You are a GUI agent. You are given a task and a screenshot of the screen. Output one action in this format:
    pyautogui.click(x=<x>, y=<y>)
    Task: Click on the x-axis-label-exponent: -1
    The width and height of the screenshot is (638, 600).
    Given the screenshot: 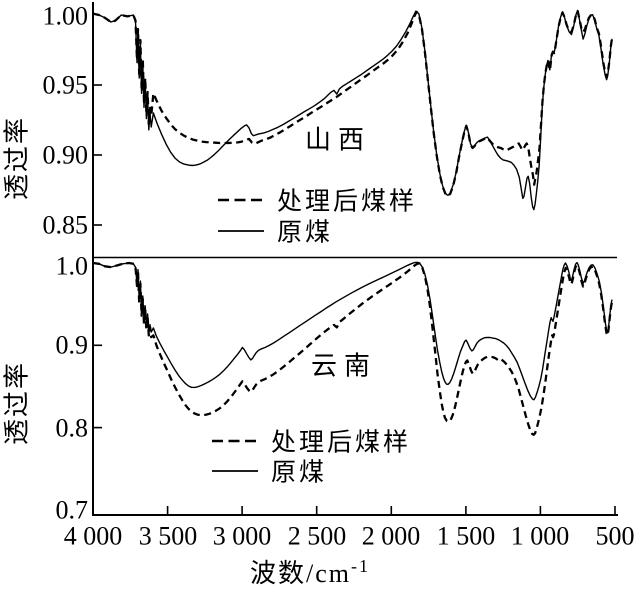 What is the action you would take?
    pyautogui.click(x=360, y=566)
    